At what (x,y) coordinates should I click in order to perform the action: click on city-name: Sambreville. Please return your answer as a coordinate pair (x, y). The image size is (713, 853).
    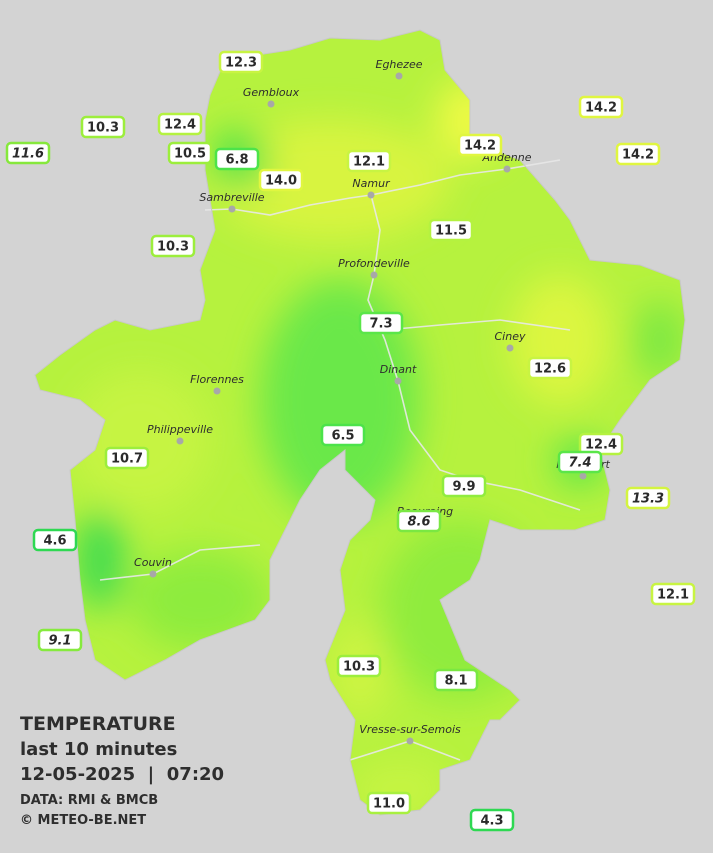
    Looking at the image, I should click on (231, 197).